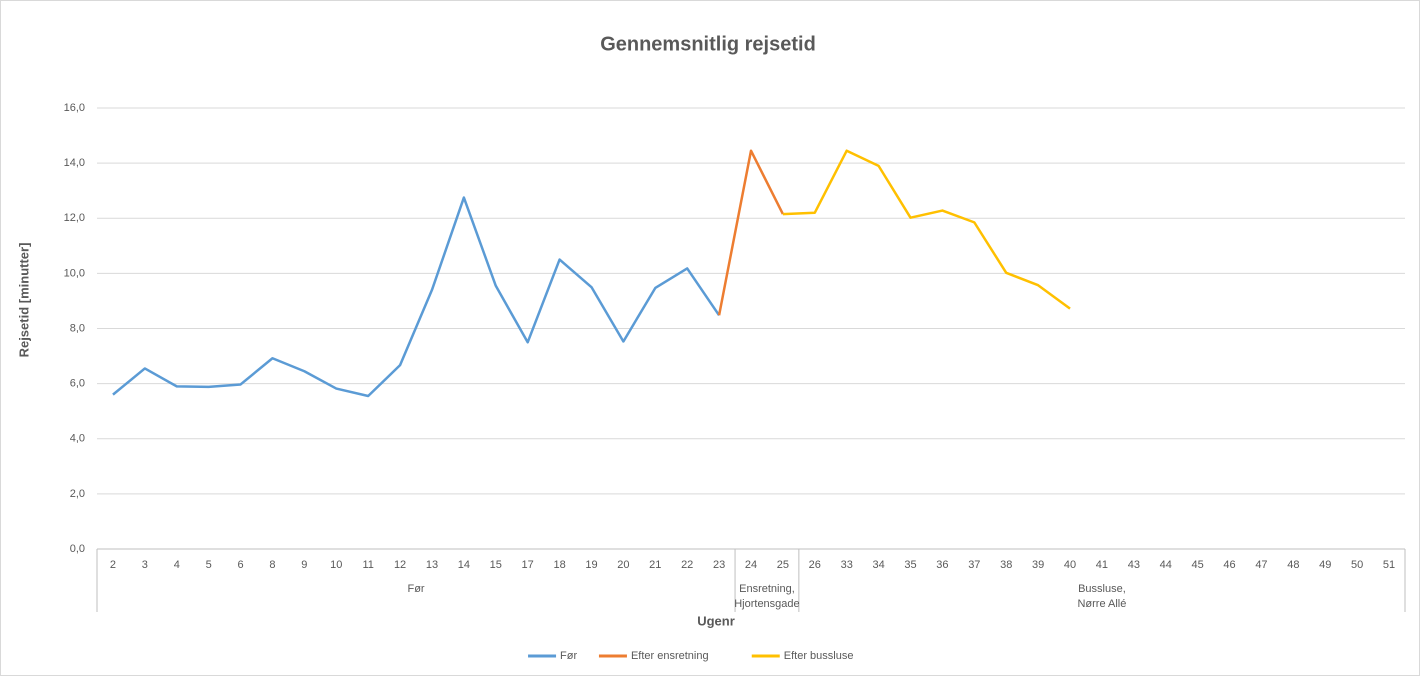  What do you see at coordinates (815, 565) in the screenshot?
I see `x-tick-label: 26` at bounding box center [815, 565].